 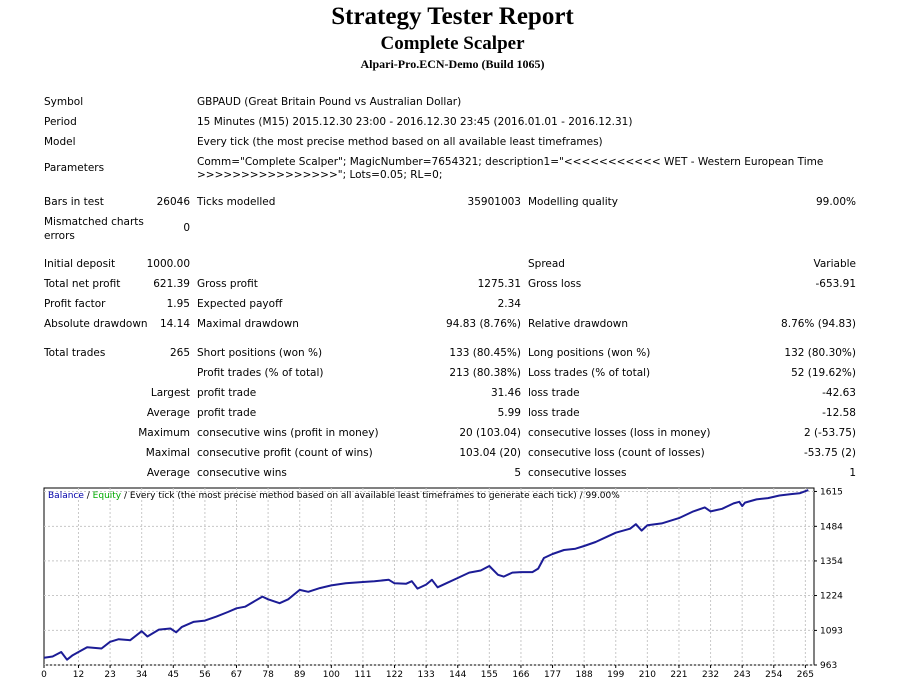 I want to click on profit-factor-label: Profit factor, so click(x=75, y=304).